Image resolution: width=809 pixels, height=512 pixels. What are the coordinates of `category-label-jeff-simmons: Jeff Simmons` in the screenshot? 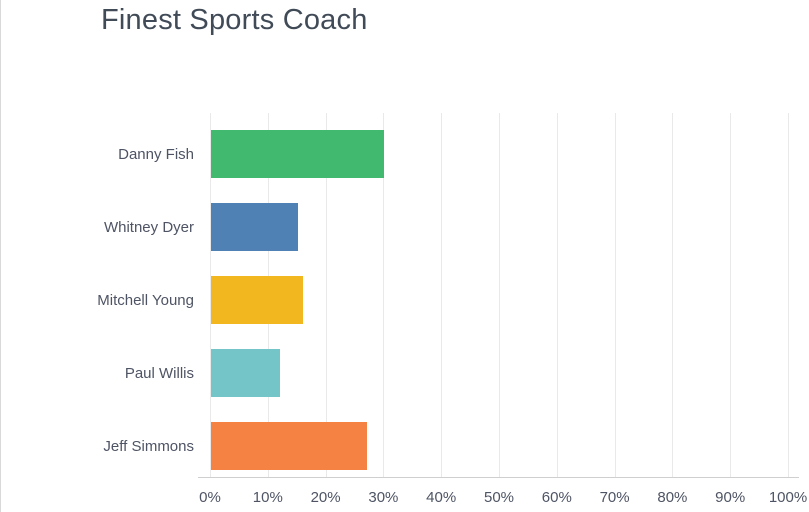 It's located at (148, 446).